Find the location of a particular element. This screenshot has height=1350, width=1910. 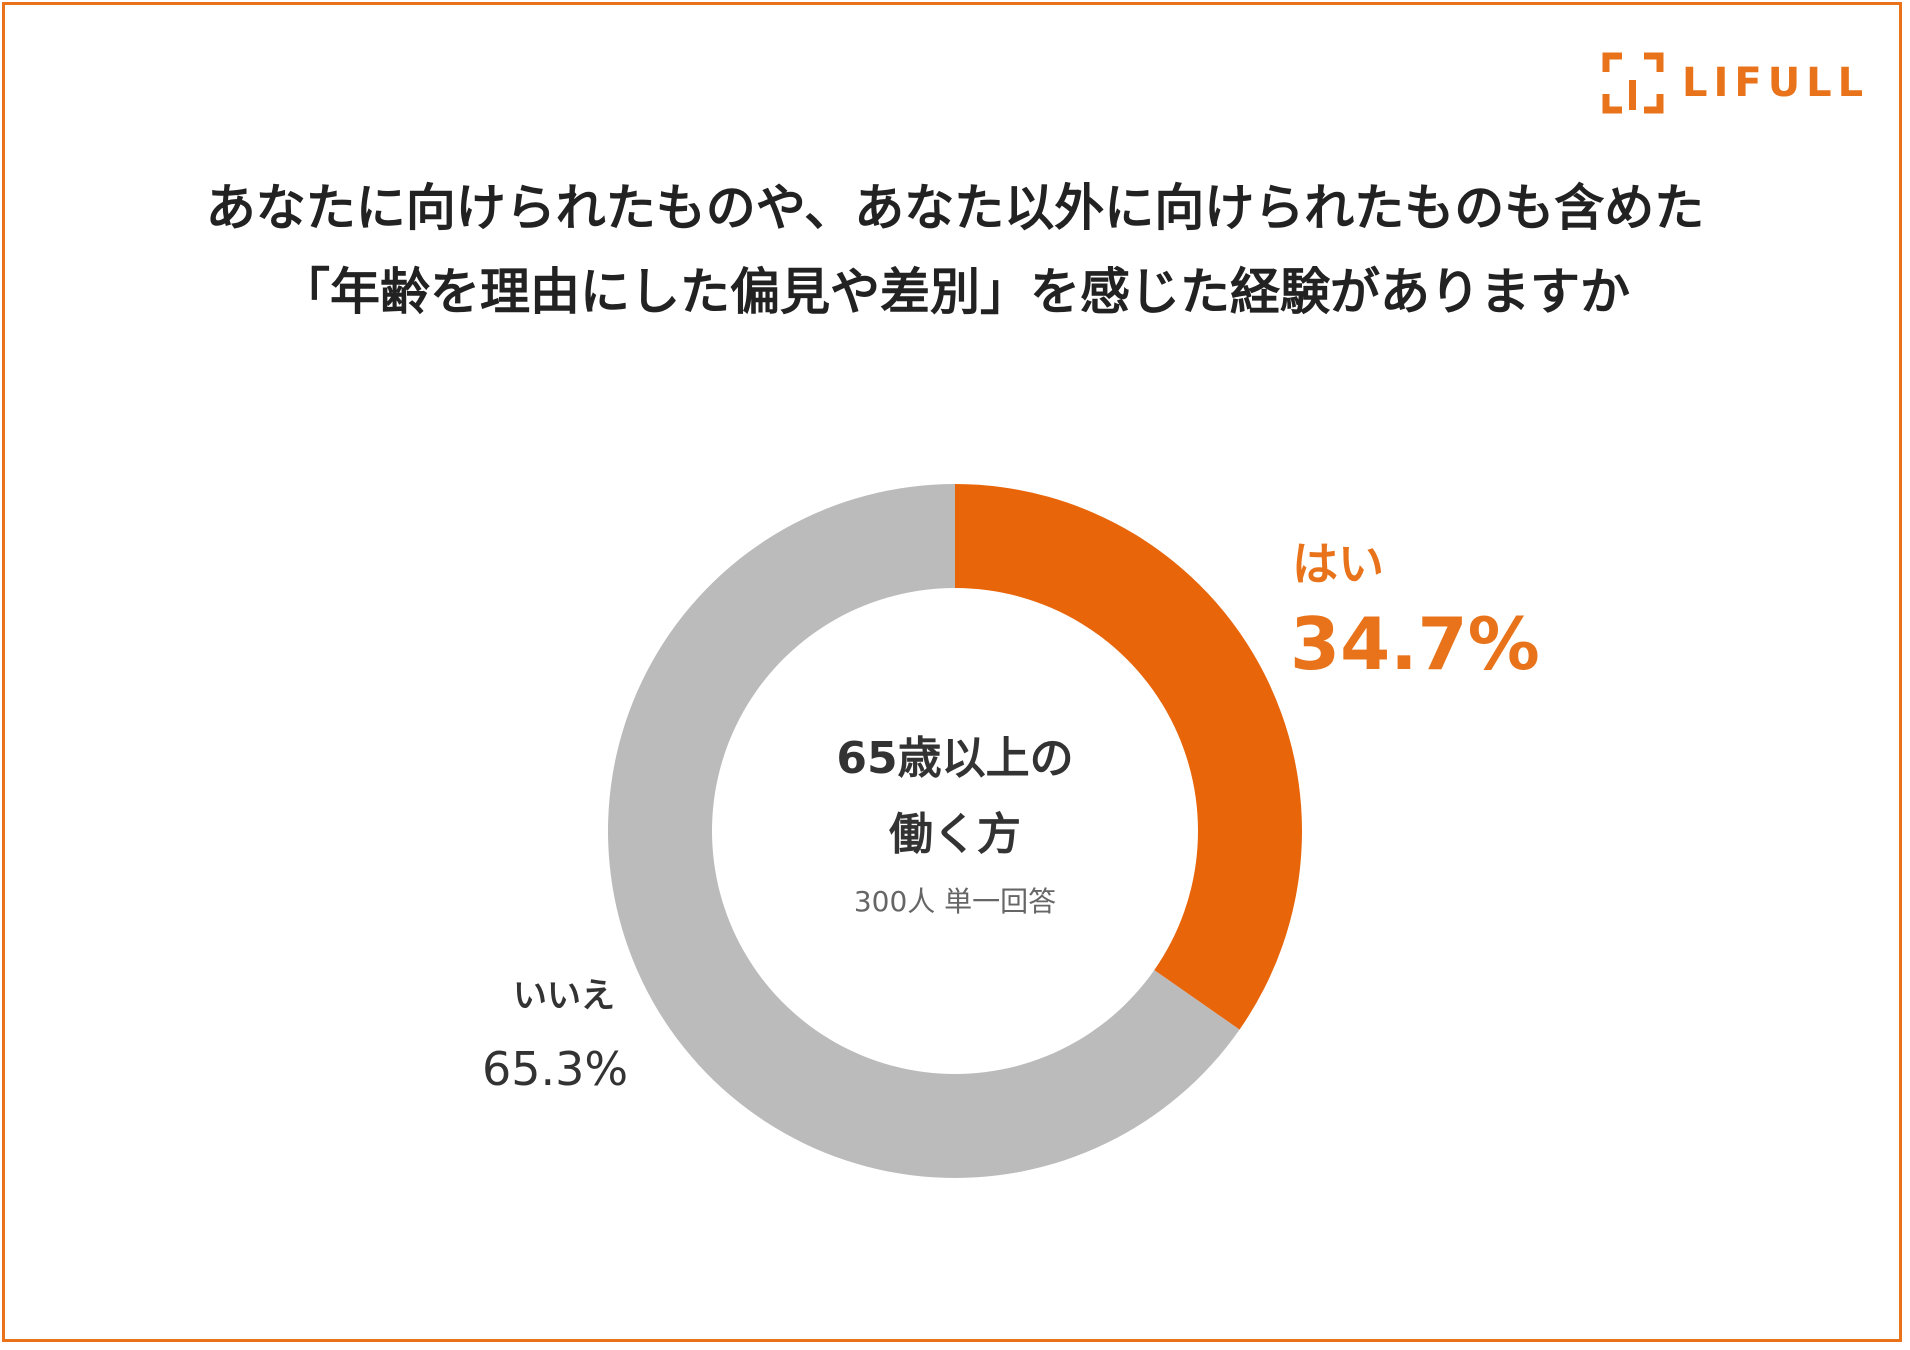

logo-text: LIFULL is located at coordinates (1776, 83).